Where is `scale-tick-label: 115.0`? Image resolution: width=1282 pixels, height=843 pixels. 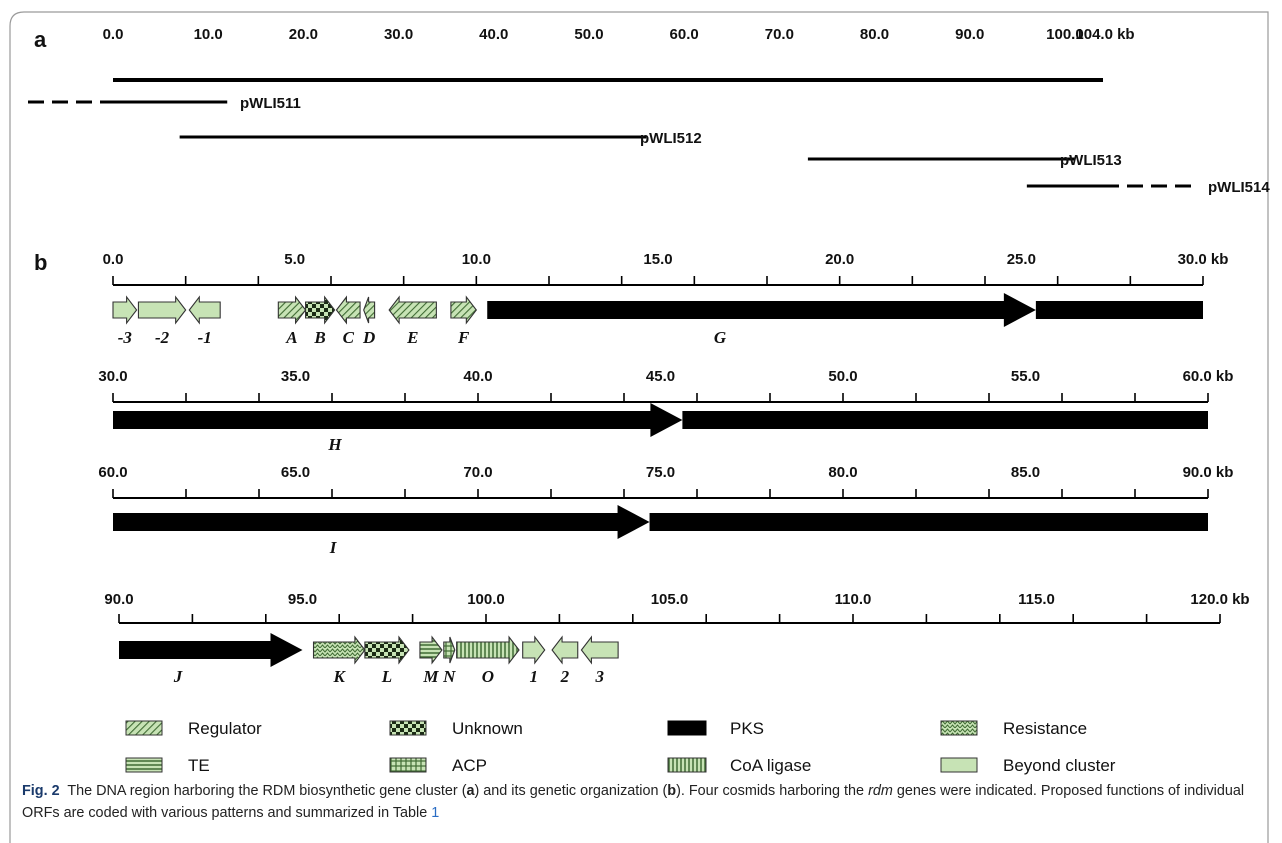
scale-tick-label: 115.0 is located at coordinates (1036, 599).